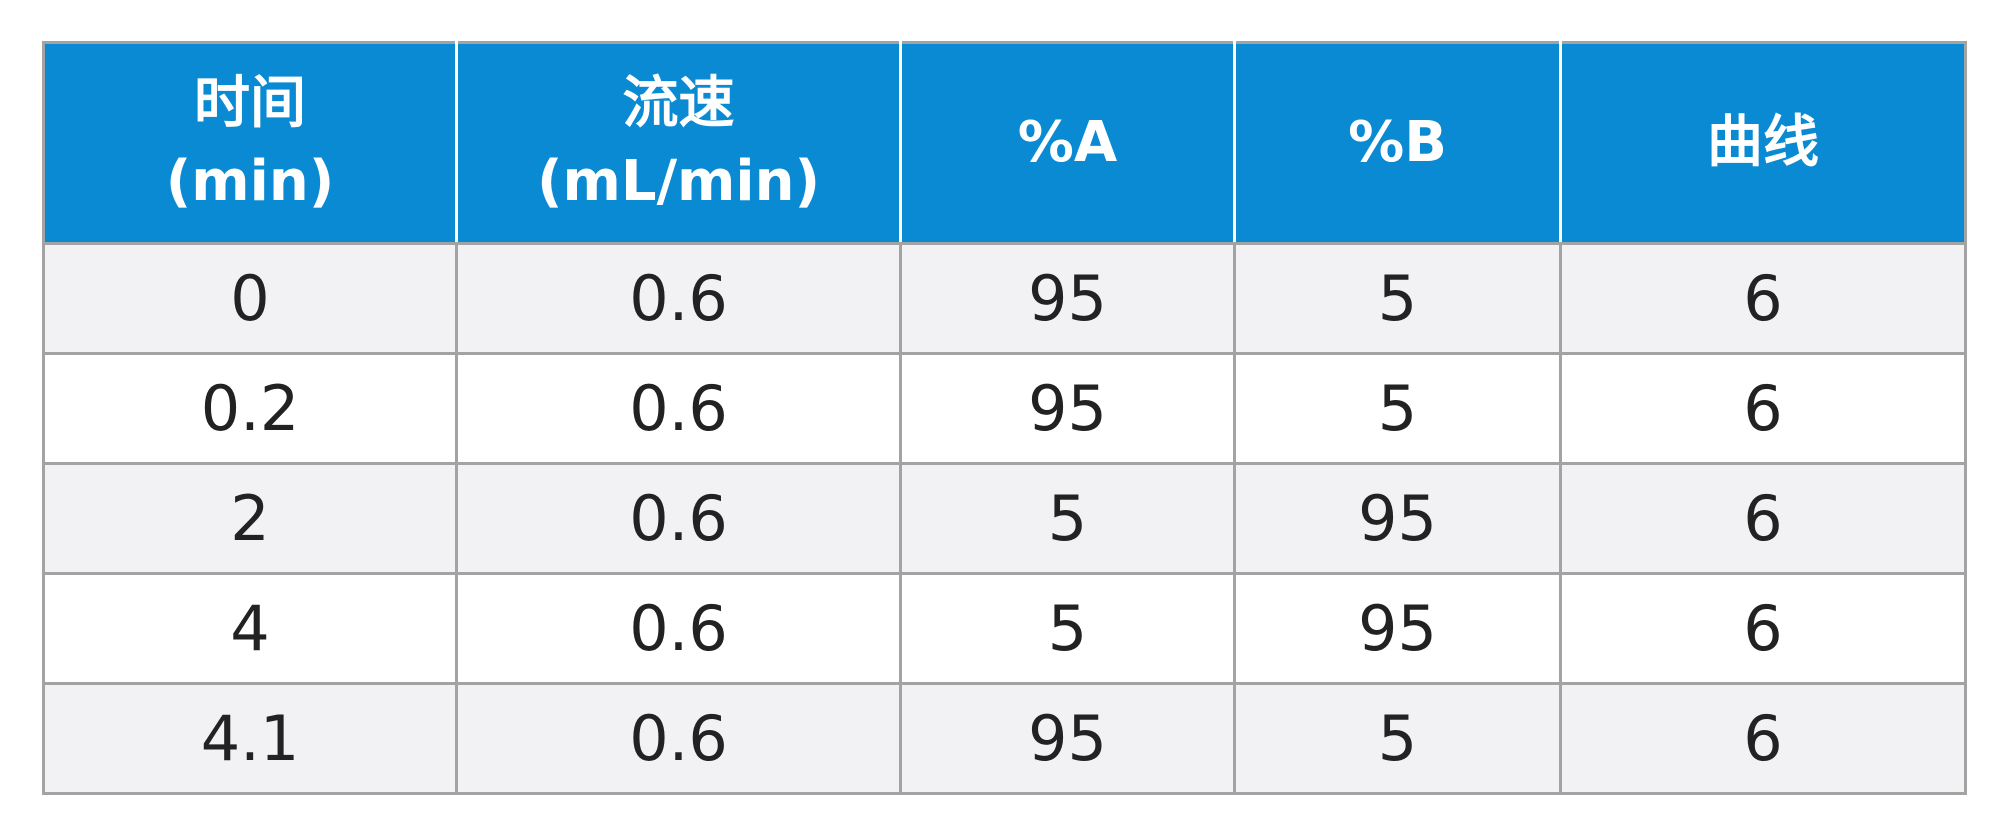 The height and width of the screenshot is (835, 2000). Describe the element at coordinates (678, 181) in the screenshot. I see `header-text: (mL/min)` at that location.